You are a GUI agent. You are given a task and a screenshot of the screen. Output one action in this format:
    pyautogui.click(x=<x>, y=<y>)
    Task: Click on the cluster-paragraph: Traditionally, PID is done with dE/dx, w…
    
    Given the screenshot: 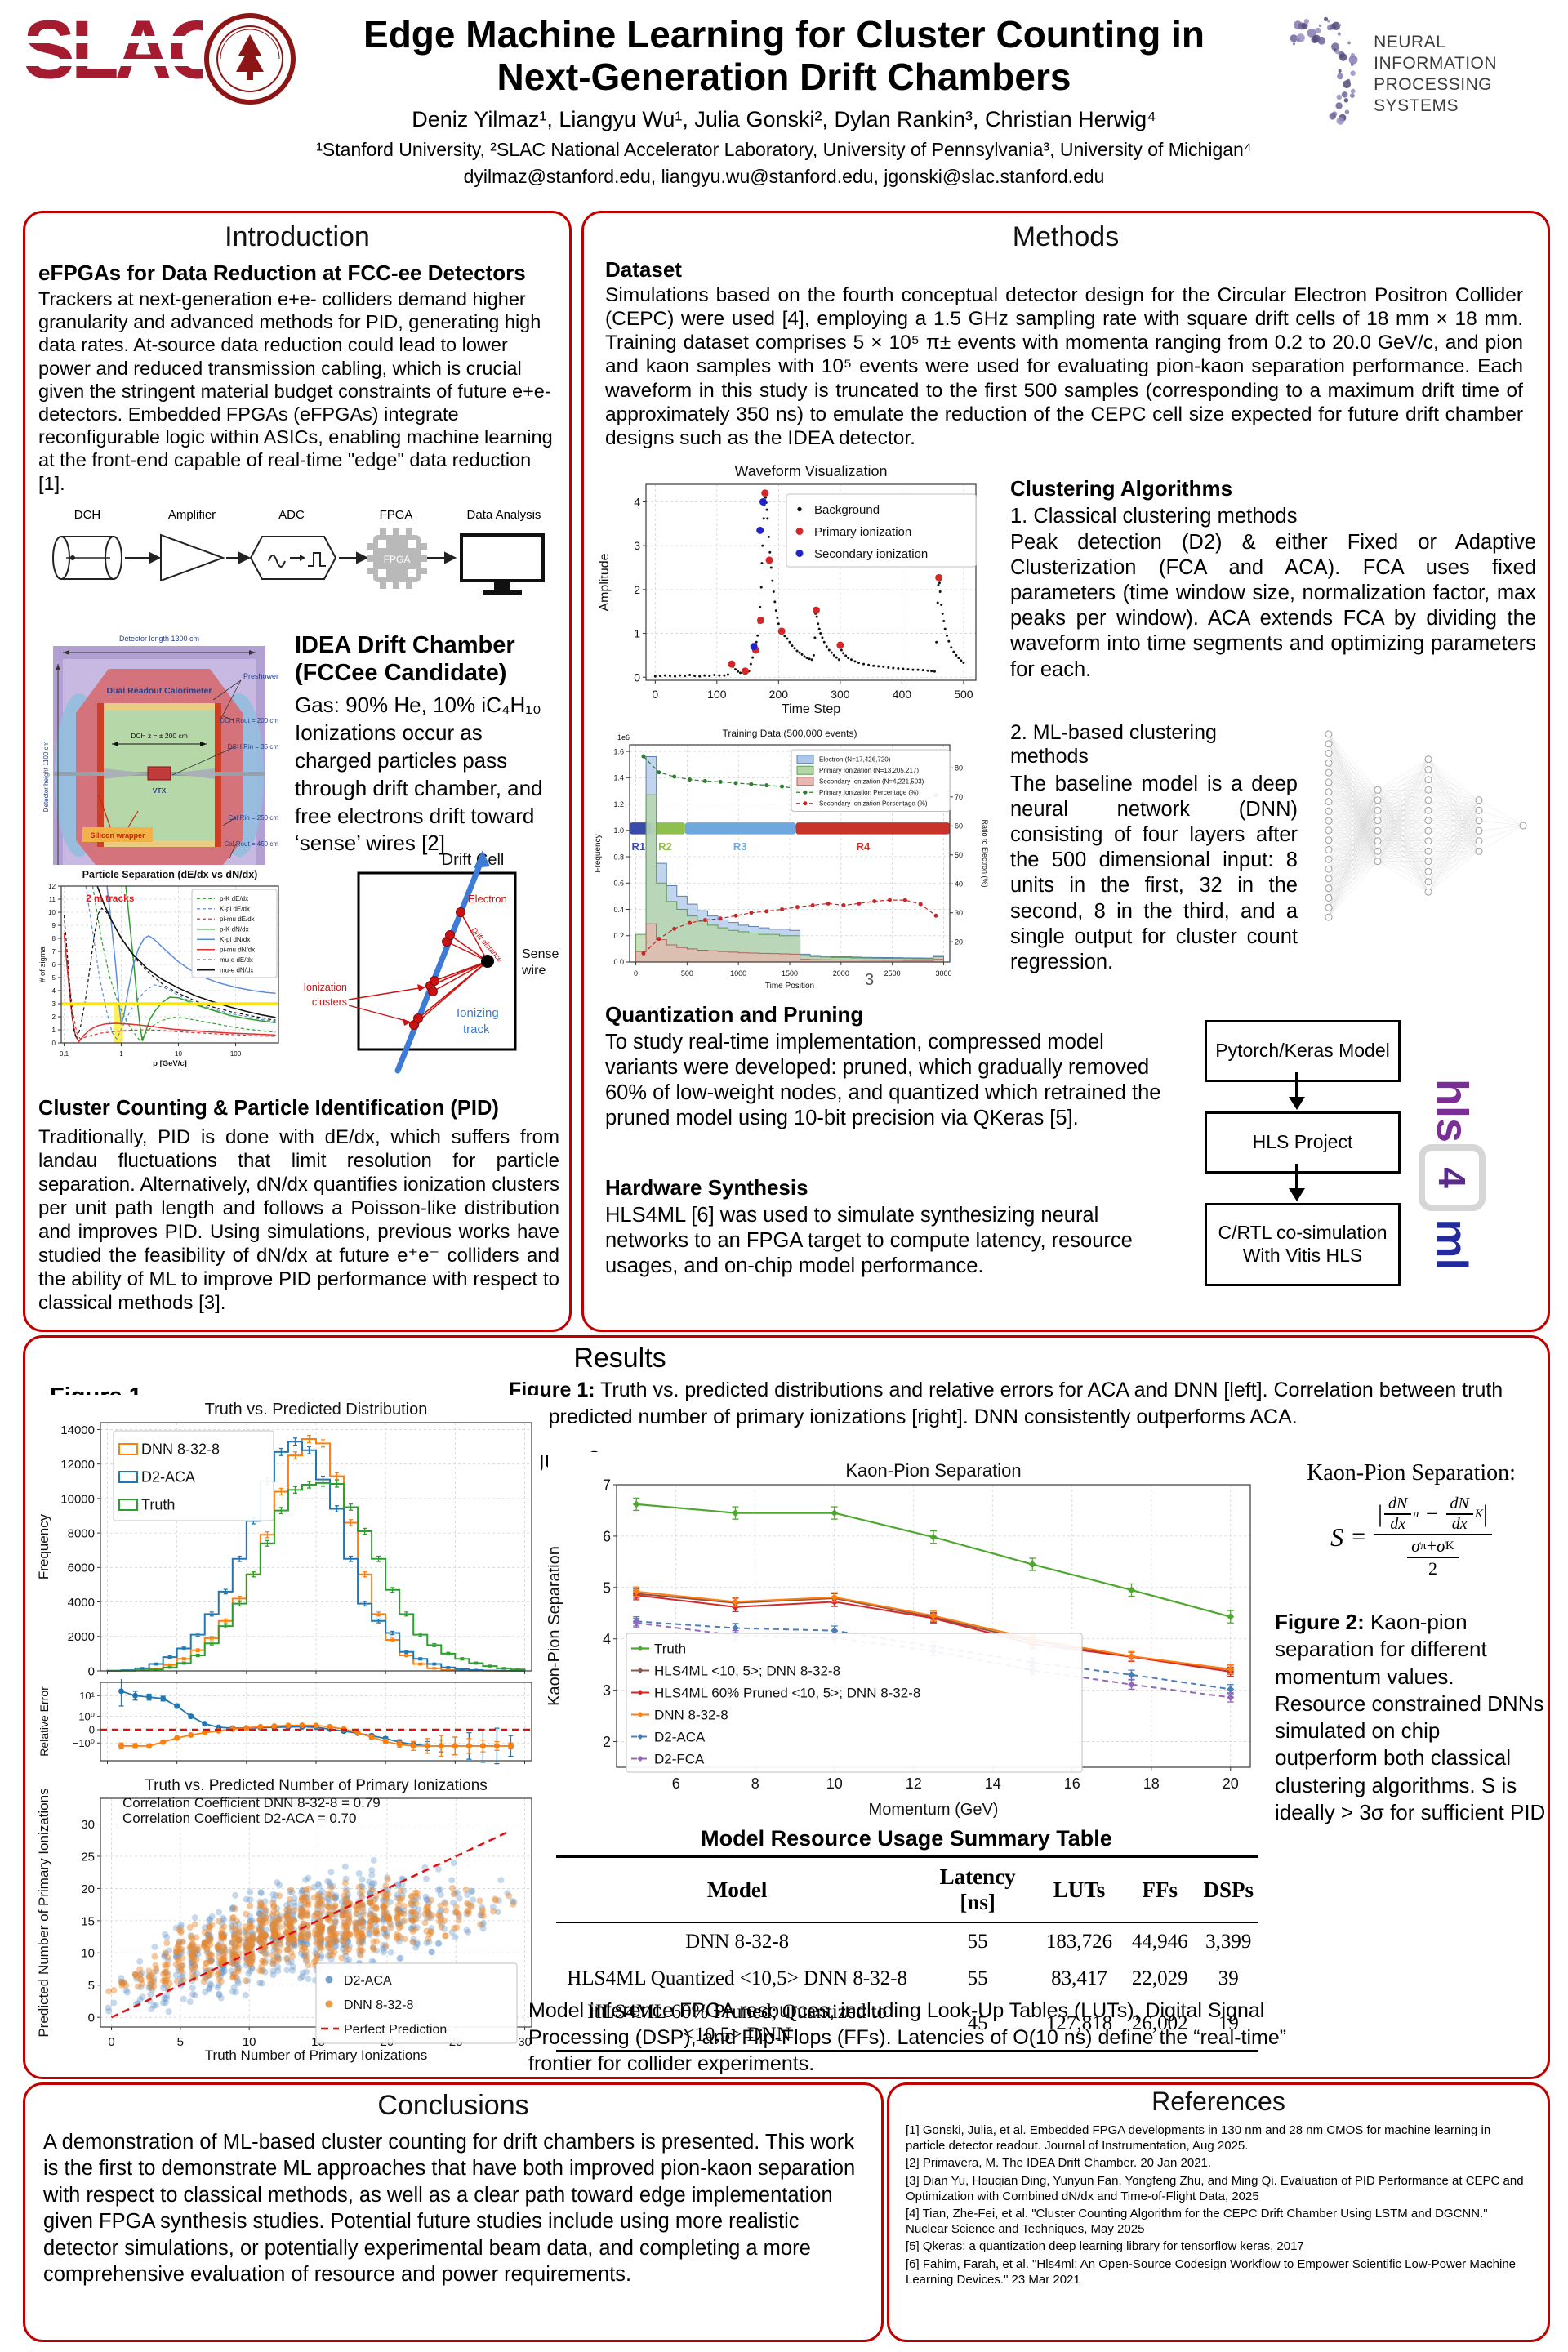 What is the action you would take?
    pyautogui.click(x=298, y=1220)
    